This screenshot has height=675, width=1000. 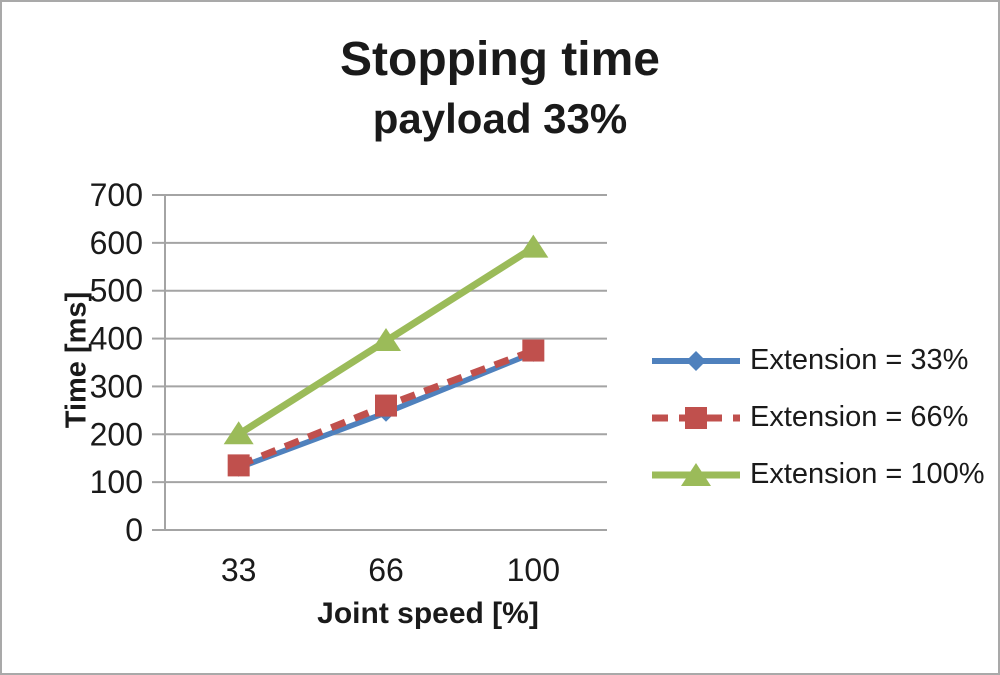 I want to click on legend-marker-square-icon, so click(x=696, y=417).